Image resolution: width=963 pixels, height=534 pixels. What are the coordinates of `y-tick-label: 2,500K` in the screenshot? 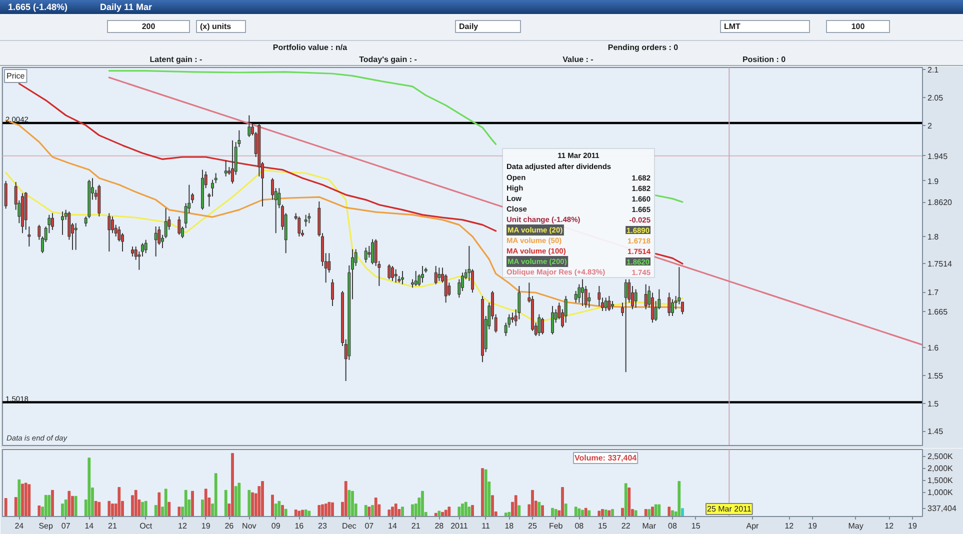 It's located at (941, 457).